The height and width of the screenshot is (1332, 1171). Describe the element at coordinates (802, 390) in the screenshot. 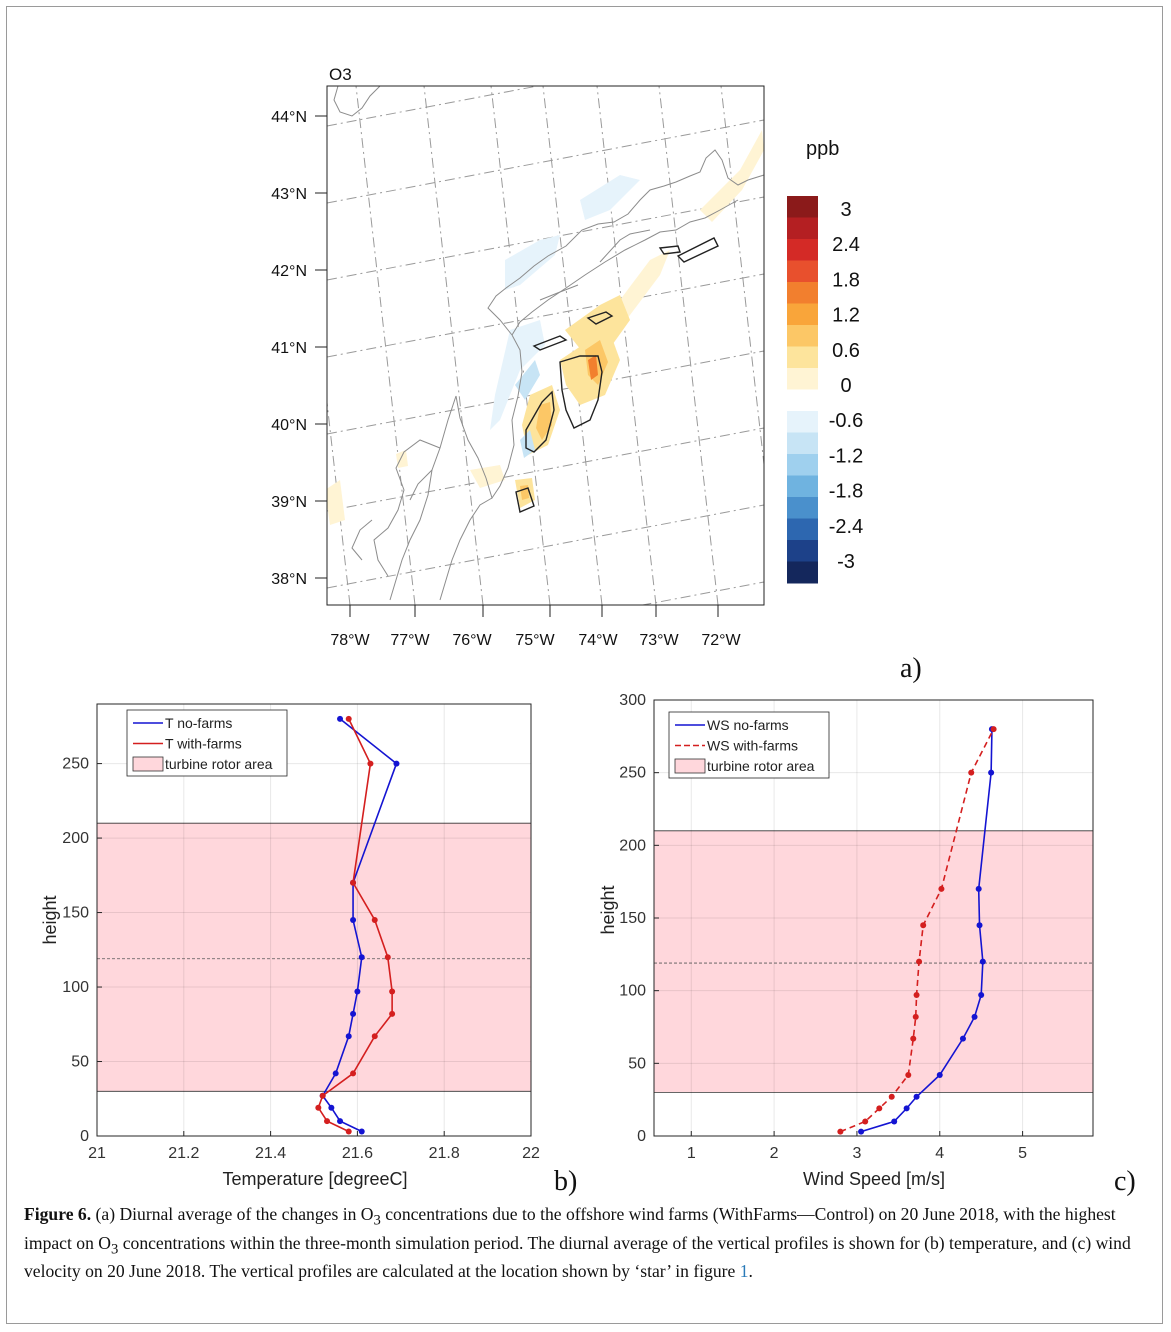

I see `colorbar` at that location.